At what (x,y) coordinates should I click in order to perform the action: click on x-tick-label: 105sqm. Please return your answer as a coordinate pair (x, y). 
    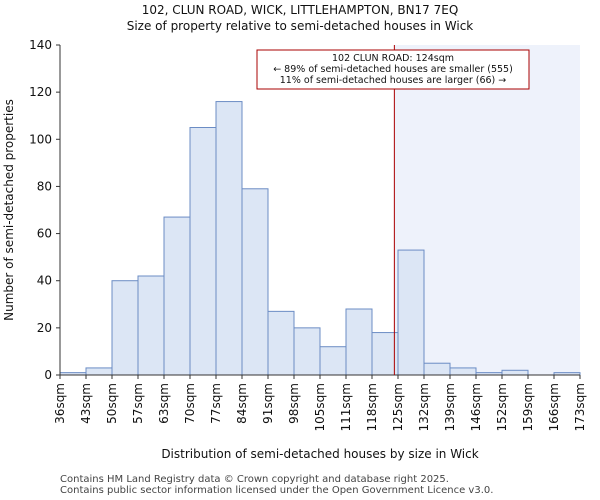
    Looking at the image, I should click on (320, 407).